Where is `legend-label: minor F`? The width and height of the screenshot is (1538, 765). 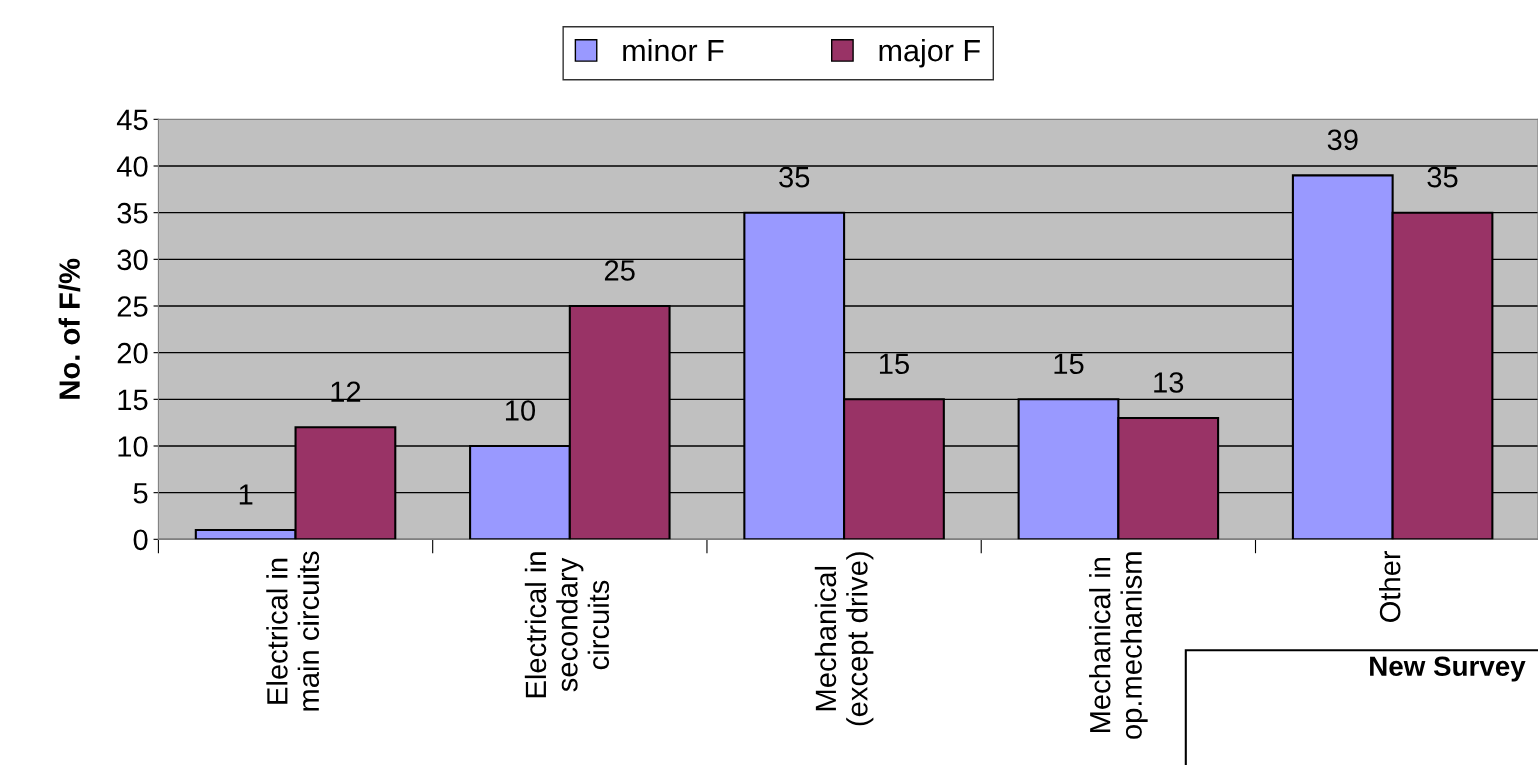 legend-label: minor F is located at coordinates (673, 50).